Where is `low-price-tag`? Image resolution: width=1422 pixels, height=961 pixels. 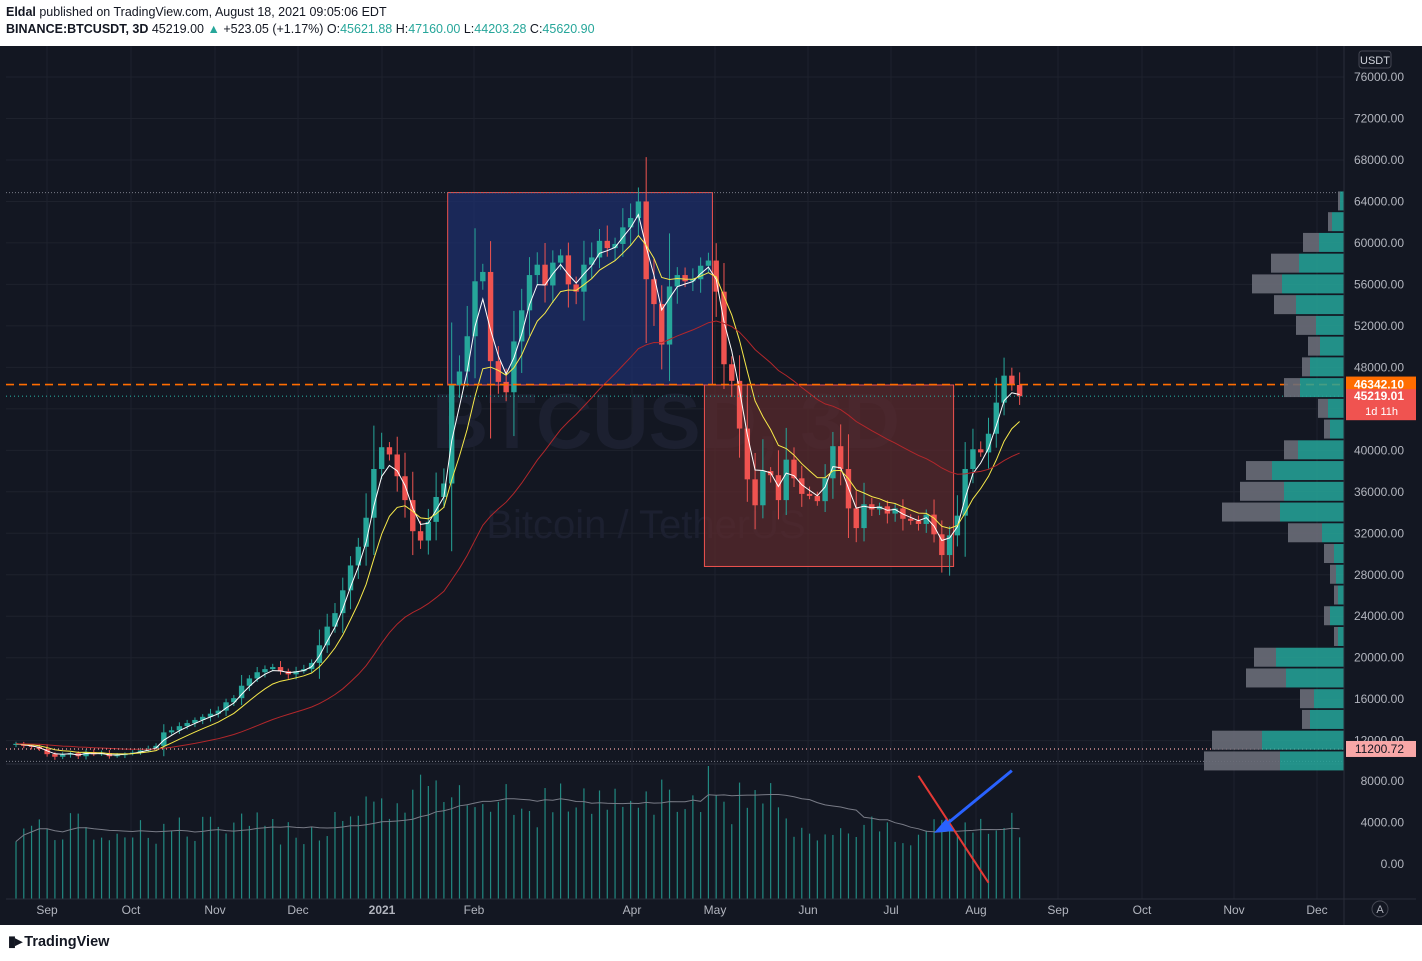 low-price-tag is located at coordinates (1381, 748).